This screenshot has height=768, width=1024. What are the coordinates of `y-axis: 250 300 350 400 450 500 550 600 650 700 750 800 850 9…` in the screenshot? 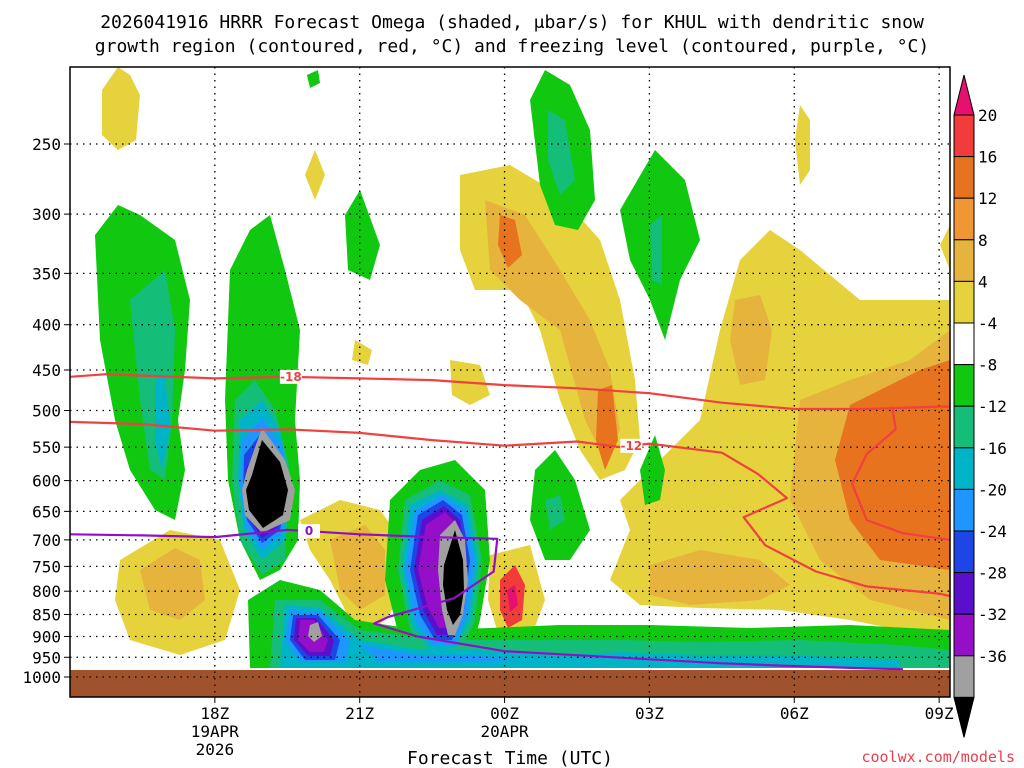 It's located at (46, 411).